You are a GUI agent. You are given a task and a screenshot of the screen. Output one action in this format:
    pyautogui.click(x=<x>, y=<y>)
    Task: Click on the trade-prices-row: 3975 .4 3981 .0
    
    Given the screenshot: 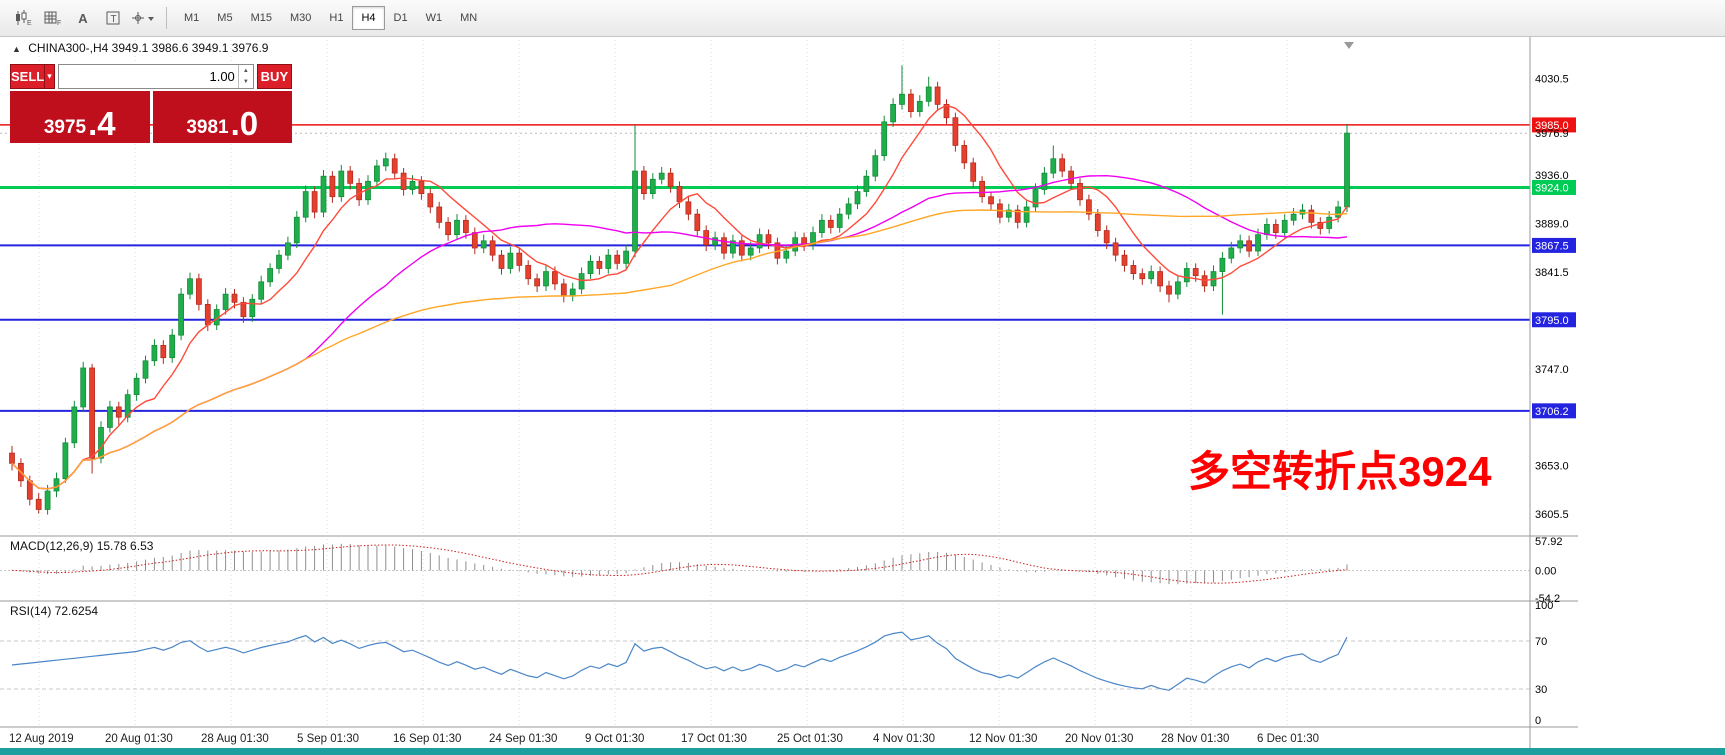 What is the action you would take?
    pyautogui.click(x=151, y=117)
    